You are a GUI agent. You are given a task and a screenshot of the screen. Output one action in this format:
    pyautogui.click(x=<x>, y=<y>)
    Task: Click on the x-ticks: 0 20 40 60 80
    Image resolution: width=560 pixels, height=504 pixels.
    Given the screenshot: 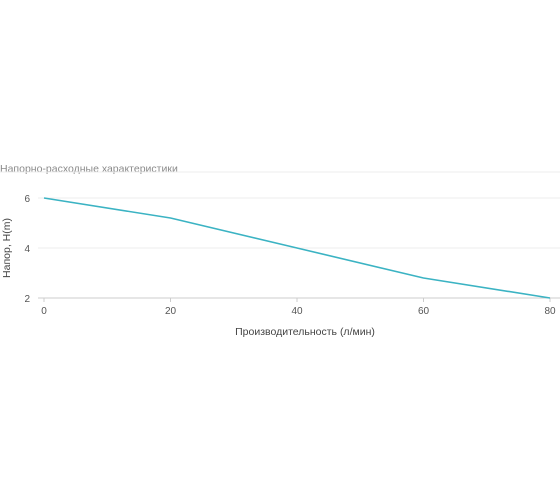 What is the action you would take?
    pyautogui.click(x=298, y=307)
    